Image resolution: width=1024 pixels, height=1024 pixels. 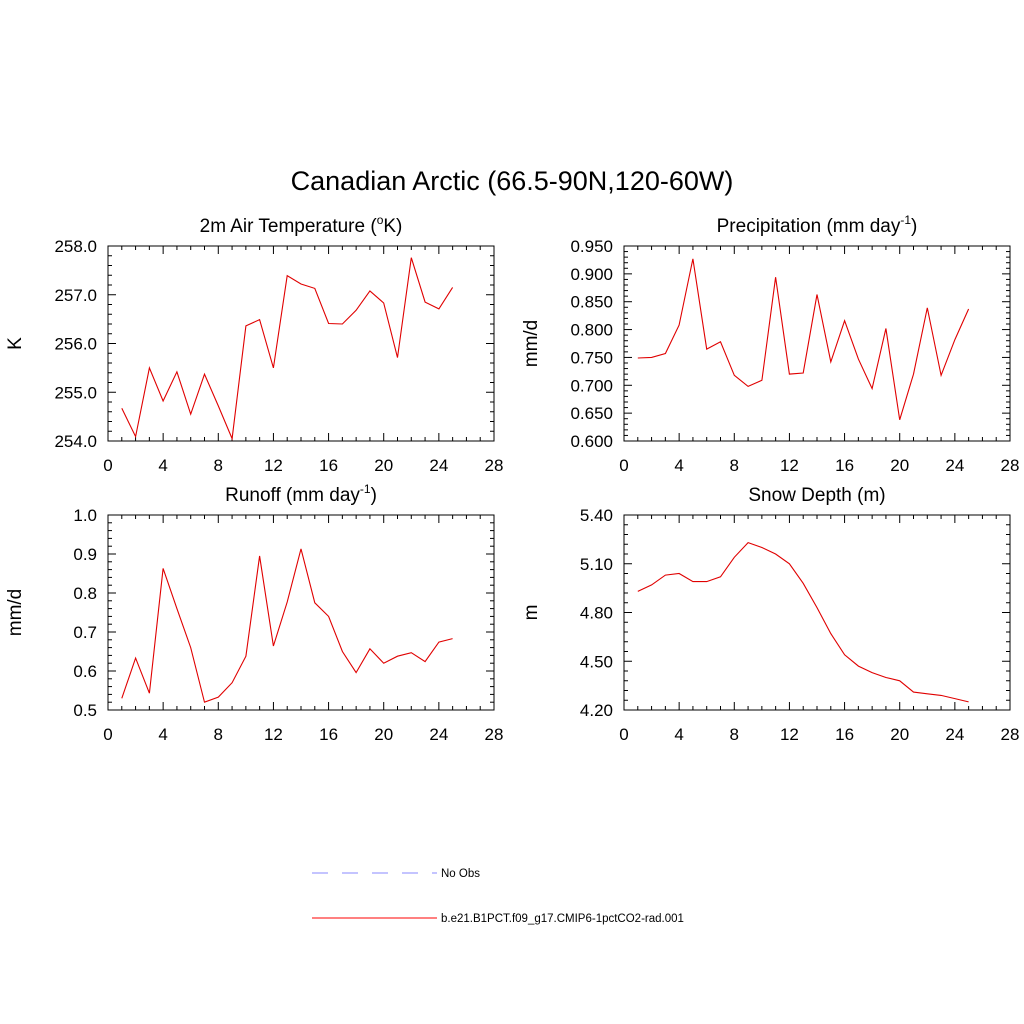 What do you see at coordinates (85, 632) in the screenshot?
I see `y-tick-label: 0.7` at bounding box center [85, 632].